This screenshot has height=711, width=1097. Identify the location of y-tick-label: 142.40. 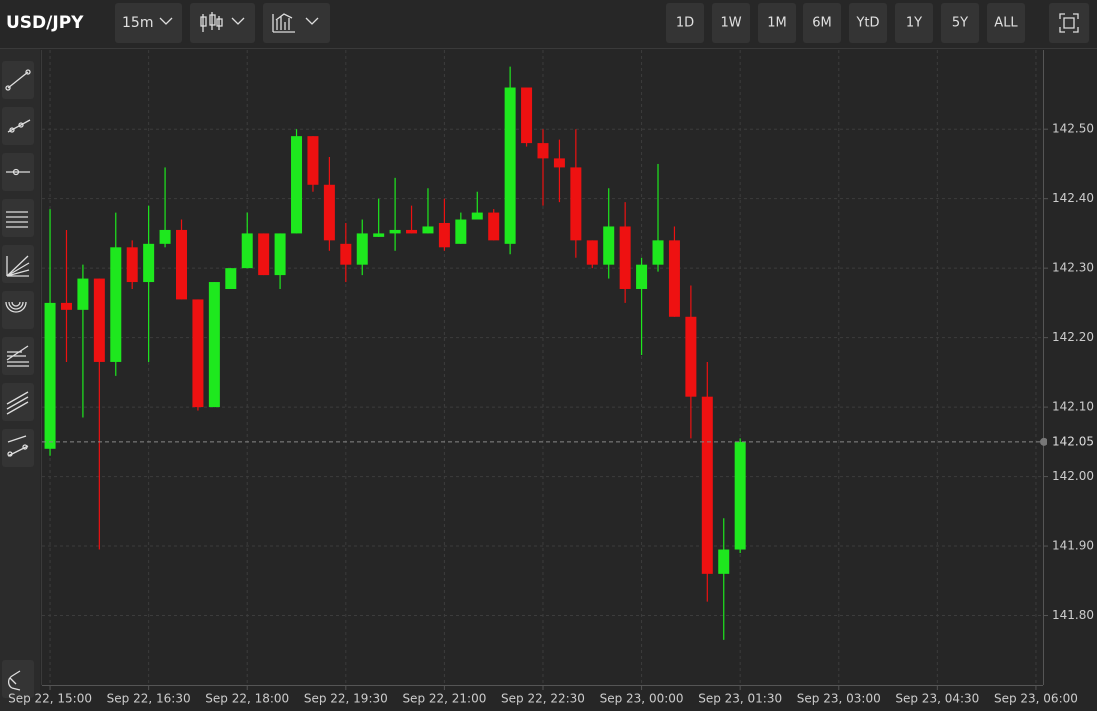
(1073, 198).